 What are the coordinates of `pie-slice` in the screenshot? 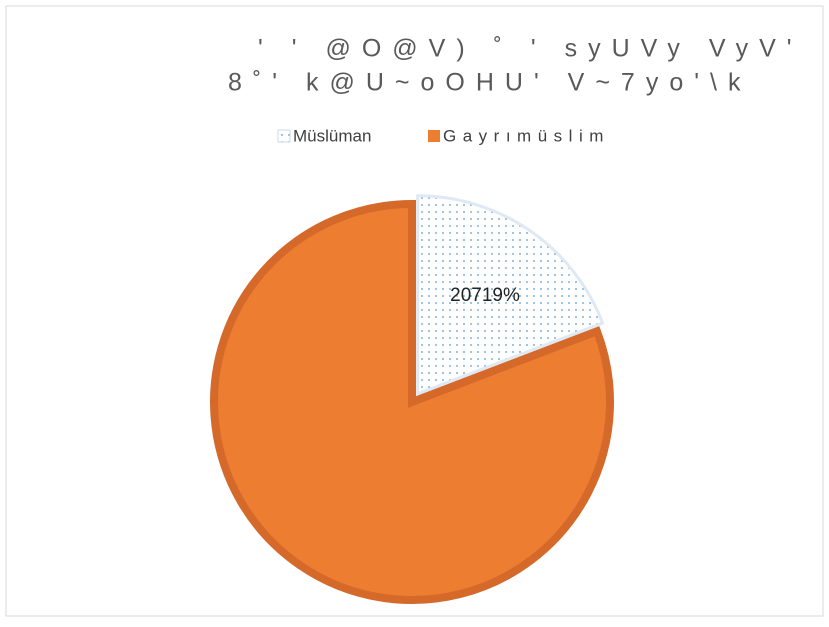 It's located at (510, 295).